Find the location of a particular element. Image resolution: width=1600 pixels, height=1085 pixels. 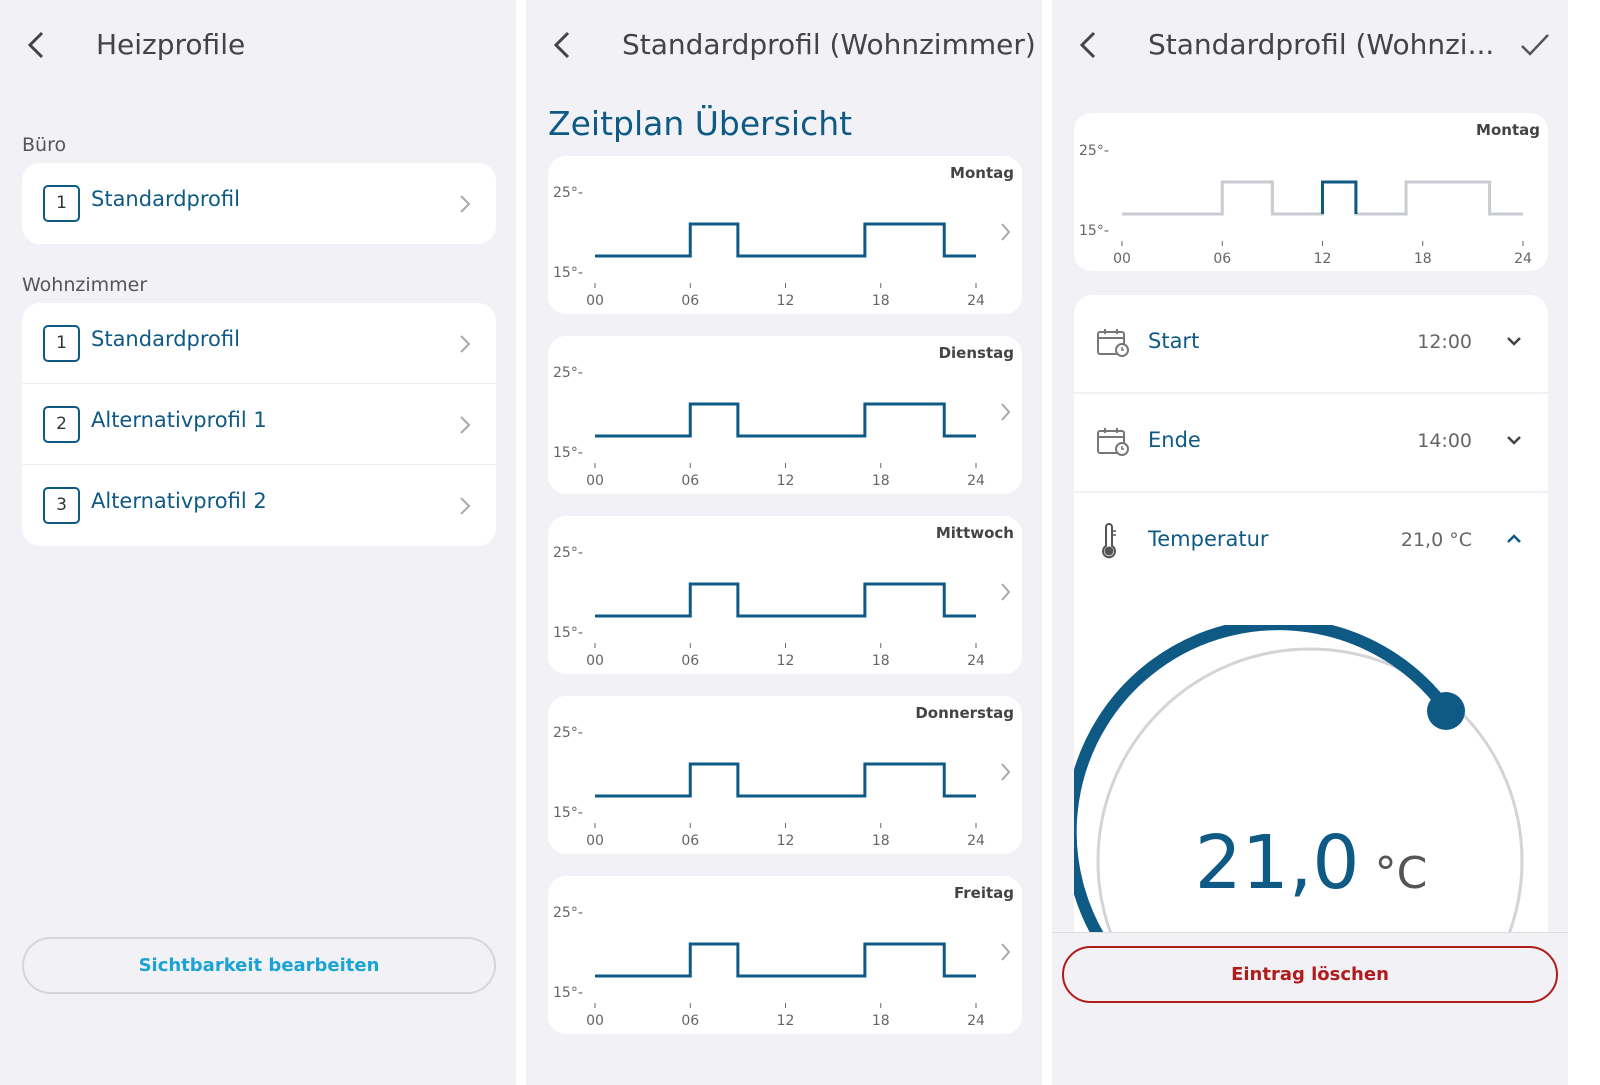

day-chart-card: Dienstag 25°- 15°- 00 06 12 18 24 is located at coordinates (785, 415).